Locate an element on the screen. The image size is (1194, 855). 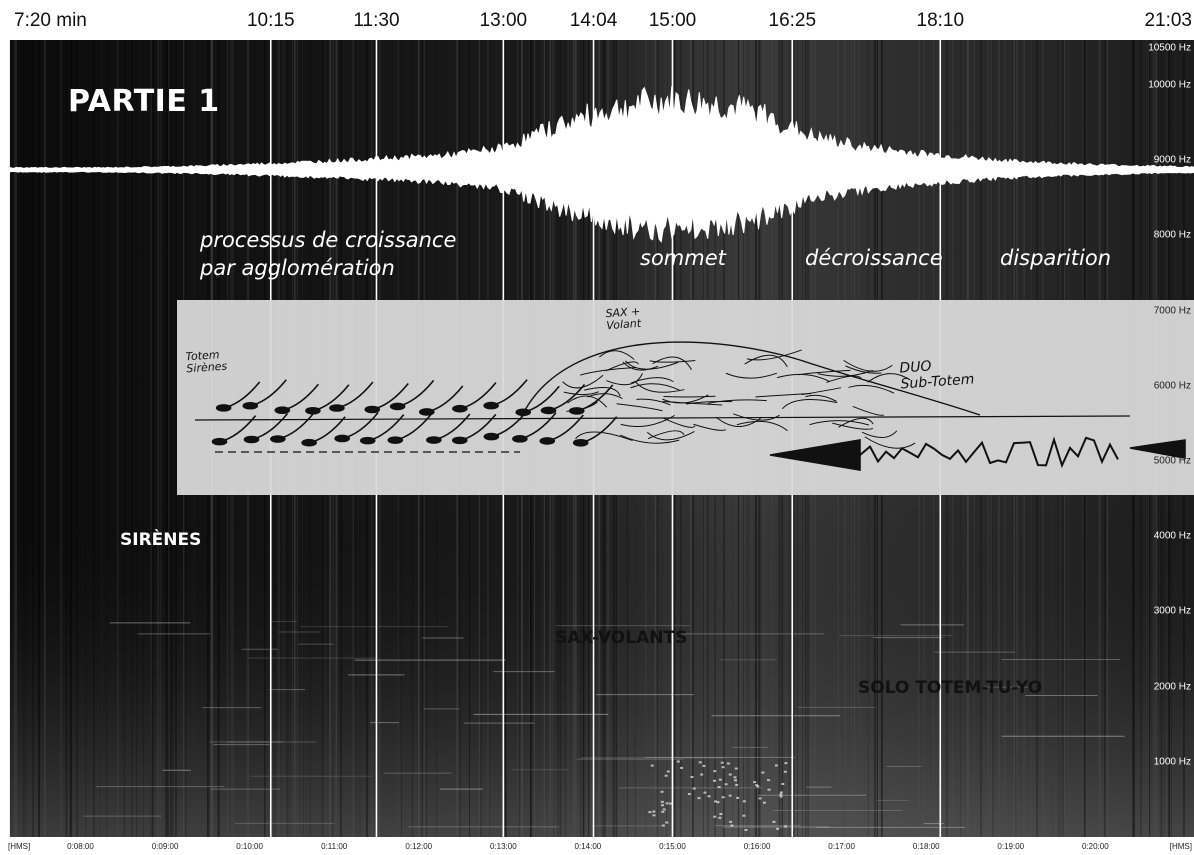
graphic-score-sketch is located at coordinates (690, 406).